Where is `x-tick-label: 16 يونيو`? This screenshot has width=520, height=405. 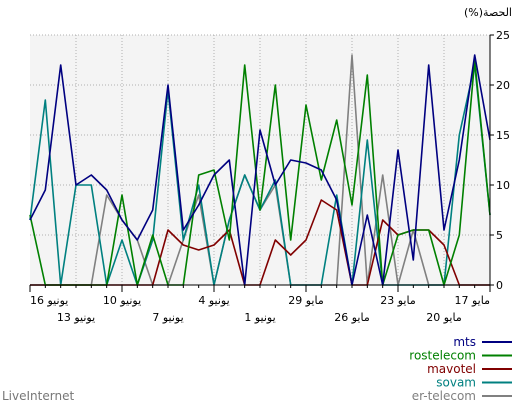 x-tick-label: 16 يونيو is located at coordinates (49, 300).